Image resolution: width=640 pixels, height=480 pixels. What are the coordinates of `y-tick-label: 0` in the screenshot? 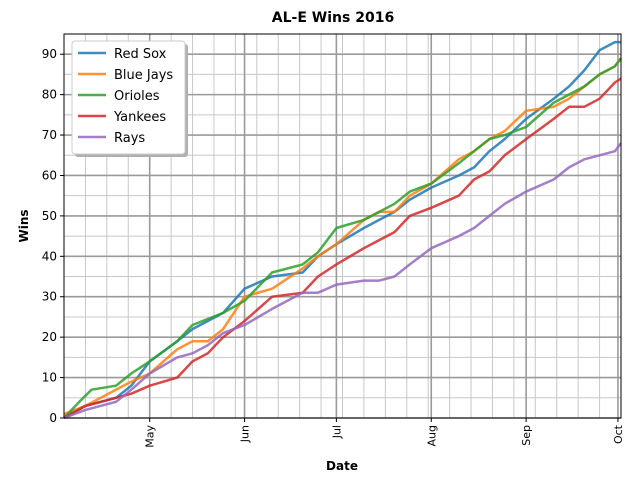 It's located at (53, 418).